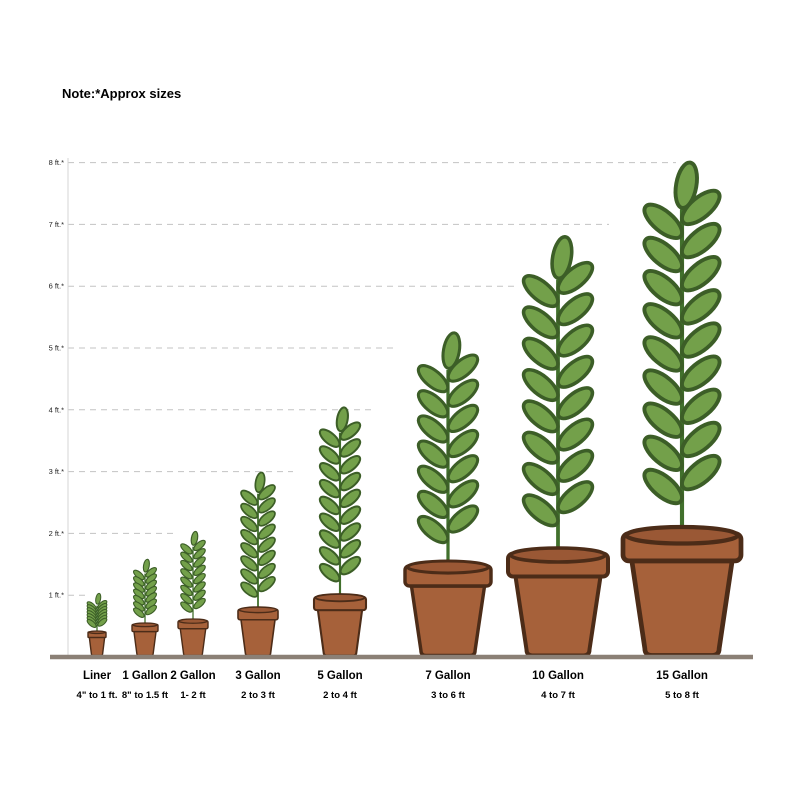 The image size is (800, 800). Describe the element at coordinates (145, 625) in the screenshot. I see `pot-opening-1-gallon` at that location.